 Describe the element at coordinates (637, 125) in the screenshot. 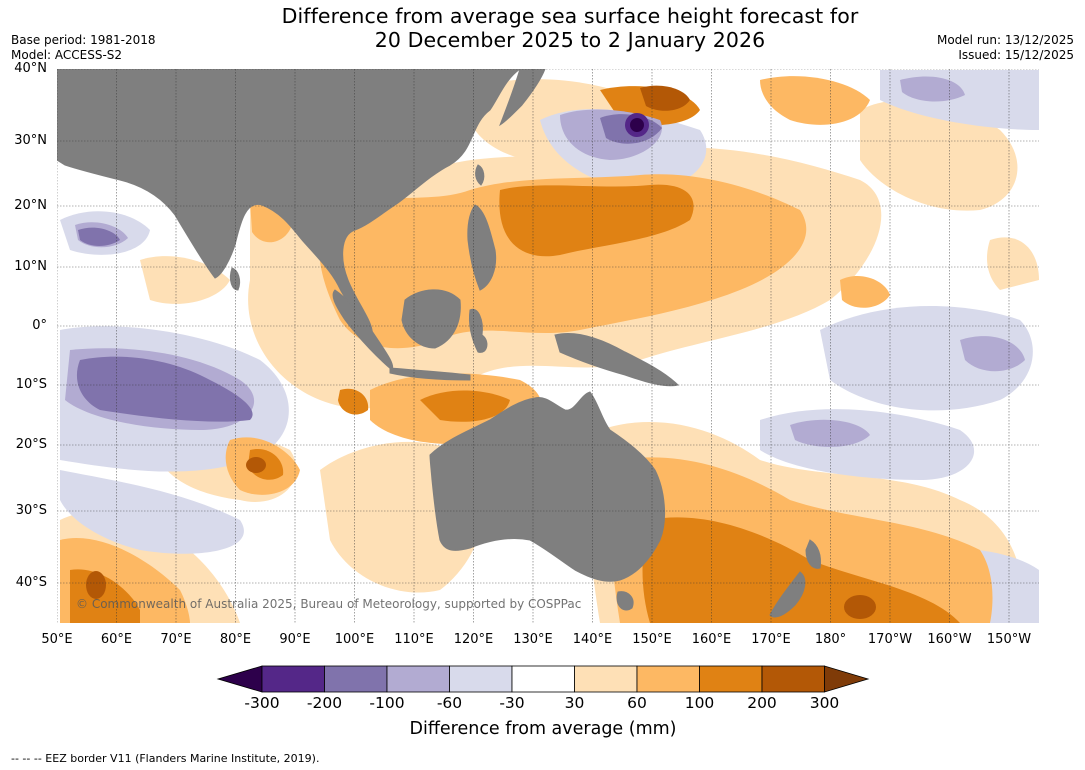

I see `anomaly-extreme-negative` at that location.